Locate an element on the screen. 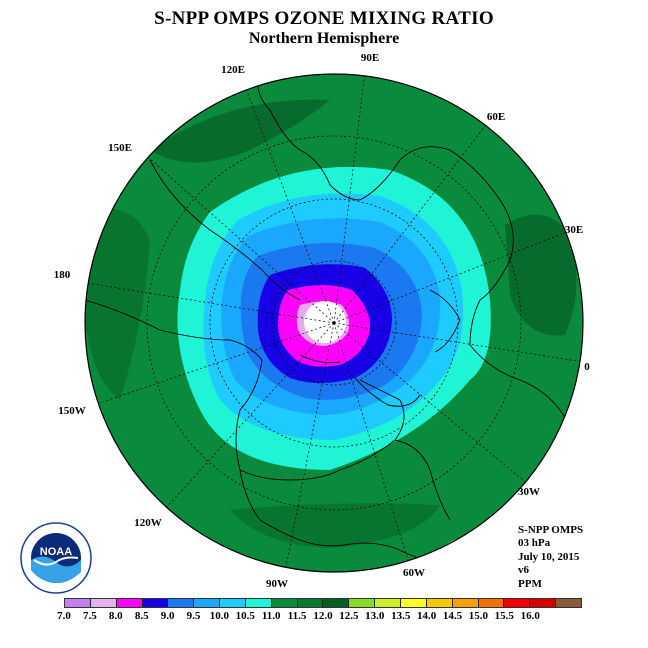 Image resolution: width=648 pixels, height=648 pixels. darker-green-patch is located at coordinates (240, 131).